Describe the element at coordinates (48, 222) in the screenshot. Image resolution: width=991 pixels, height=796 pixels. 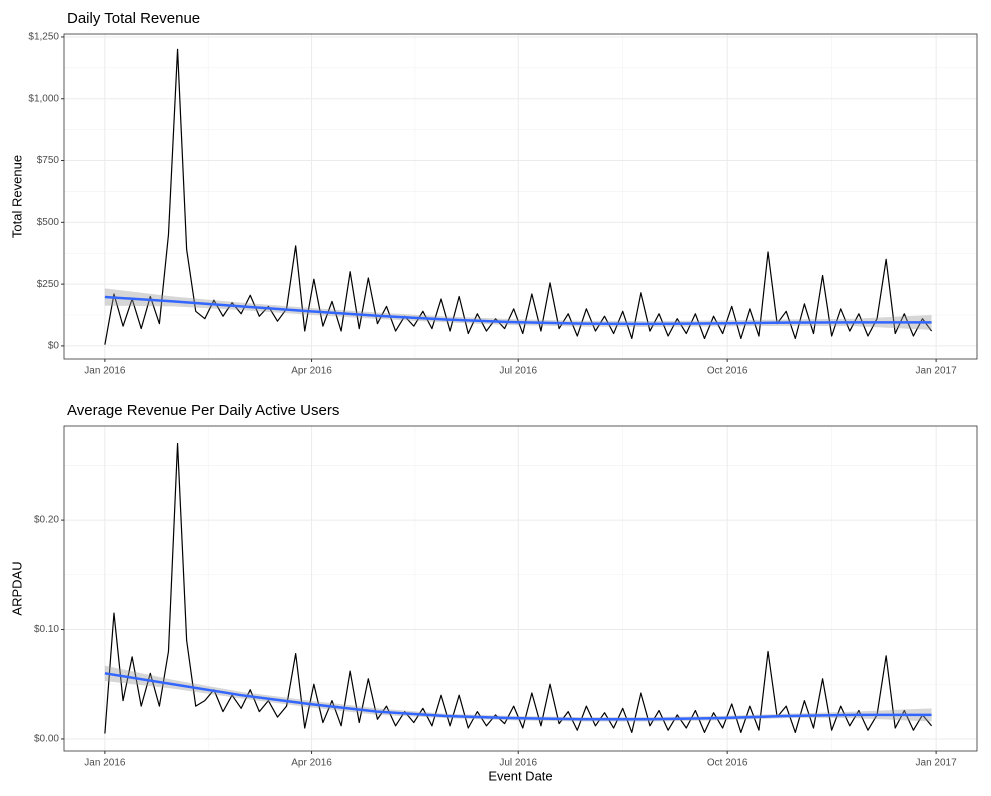
I see `y-tick-label: $500` at that location.